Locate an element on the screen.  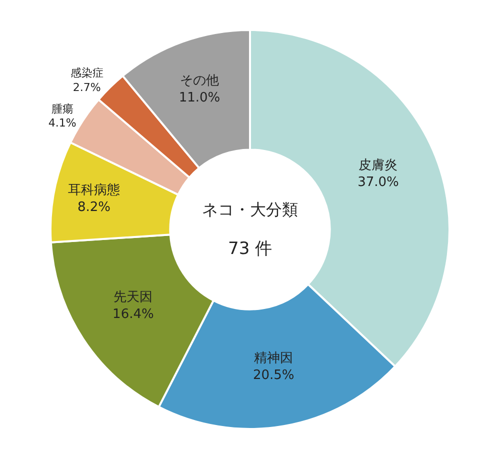
slice-label: その他 is located at coordinates (199, 80).